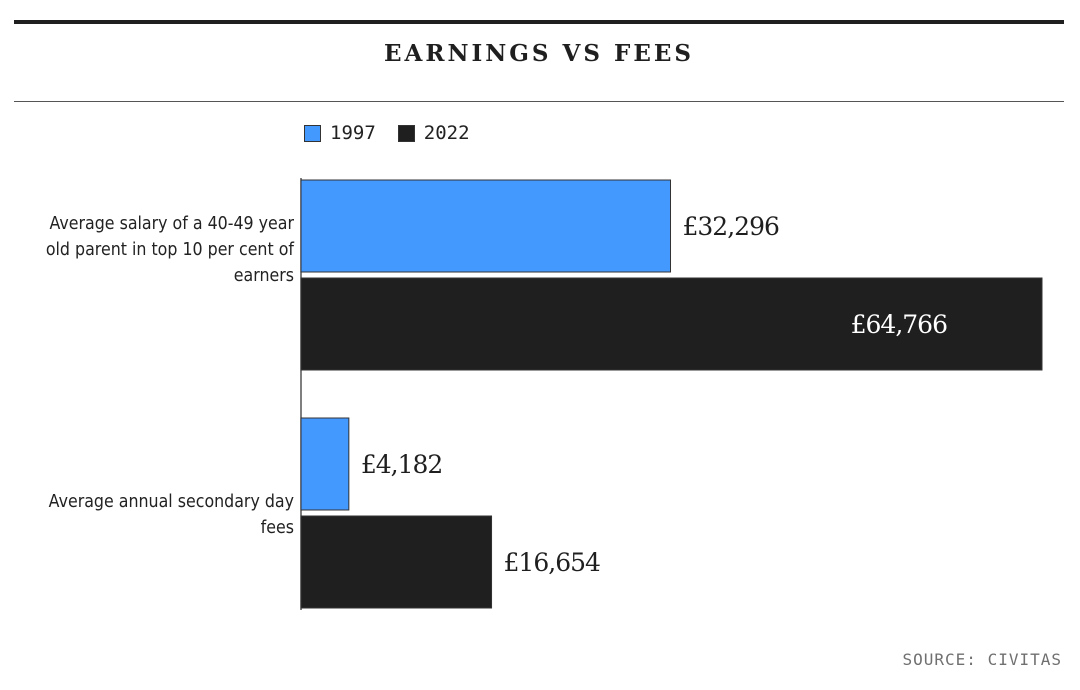 Image resolution: width=1080 pixels, height=690 pixels. I want to click on legend: 1997 2022, so click(398, 133).